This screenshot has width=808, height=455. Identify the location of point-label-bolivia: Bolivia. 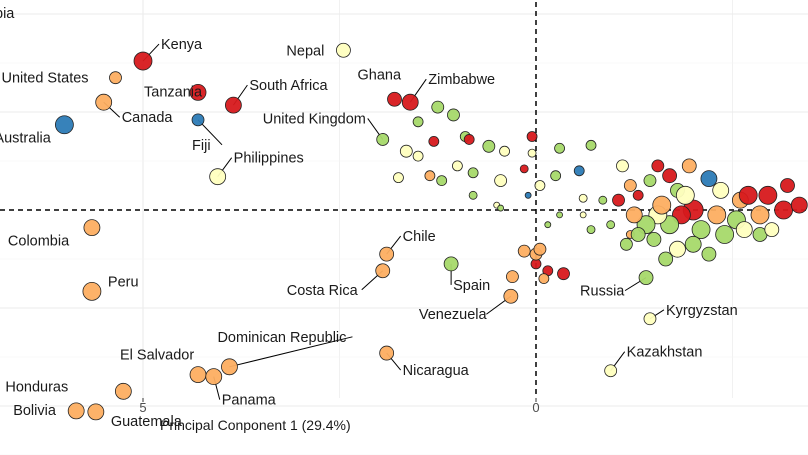
(35, 411).